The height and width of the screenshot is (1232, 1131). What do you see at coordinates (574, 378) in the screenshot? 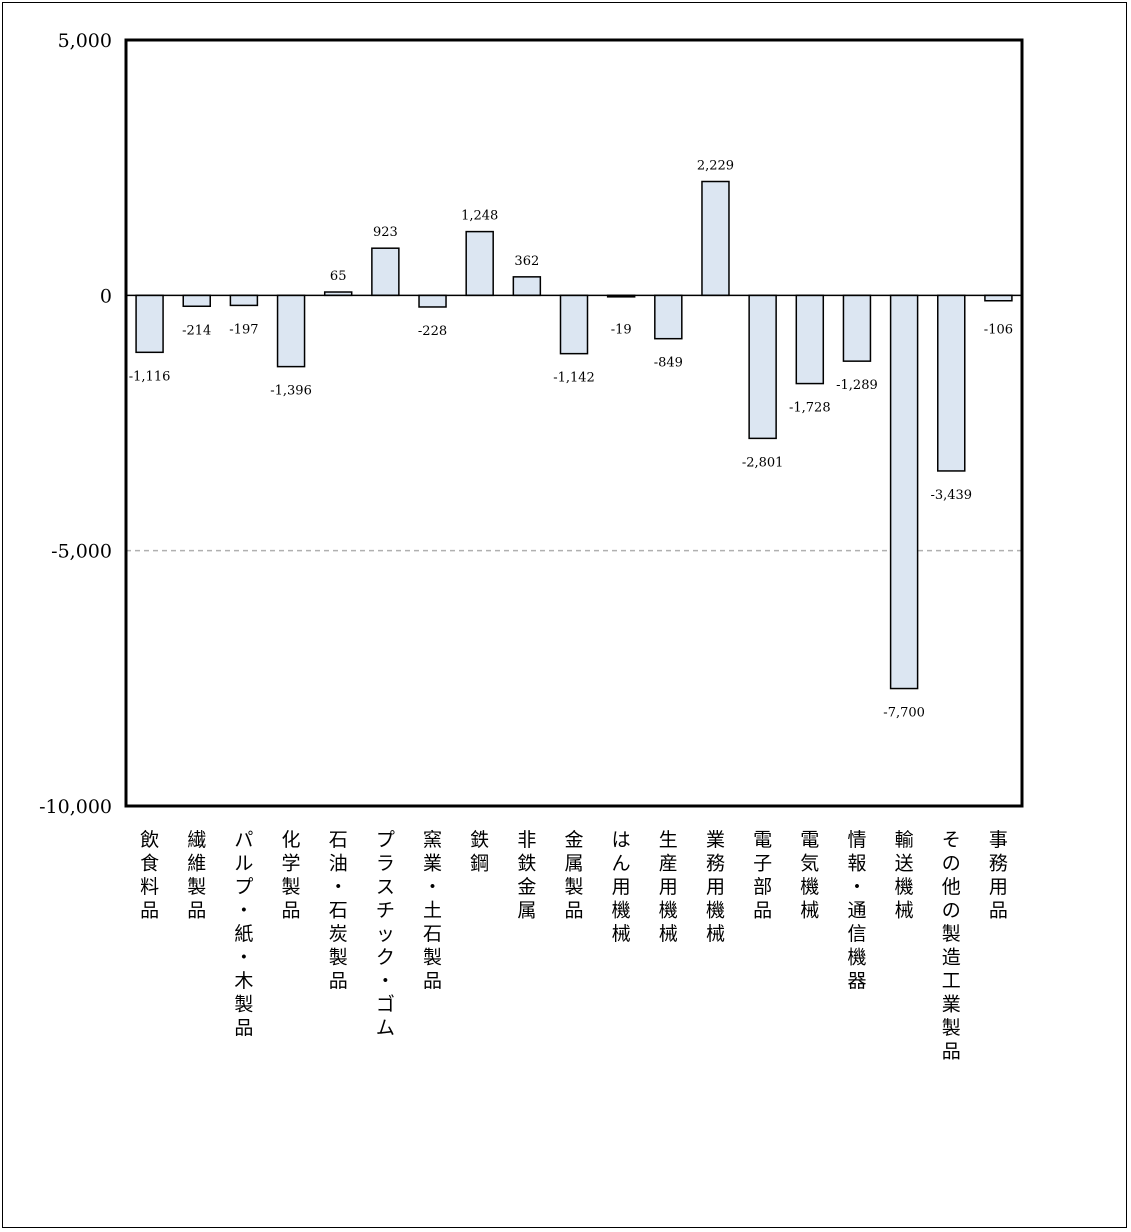
I see `data-label: -1,142` at bounding box center [574, 378].